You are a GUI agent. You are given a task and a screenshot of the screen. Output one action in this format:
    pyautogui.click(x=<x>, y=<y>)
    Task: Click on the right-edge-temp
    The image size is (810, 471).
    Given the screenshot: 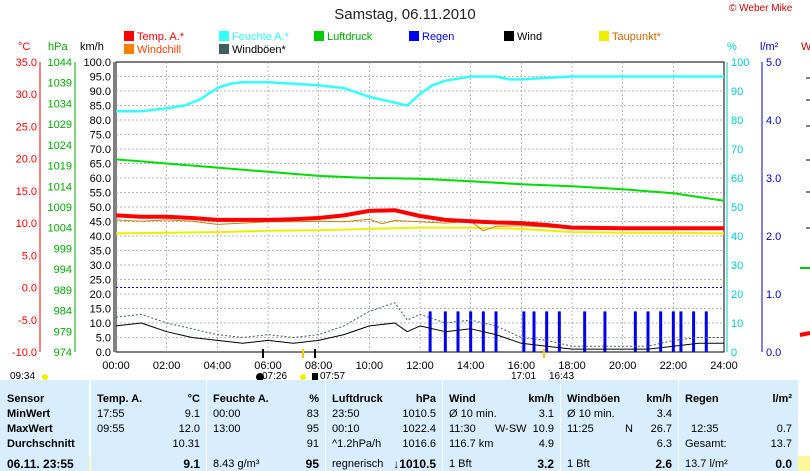 What is the action you would take?
    pyautogui.click(x=804, y=334)
    